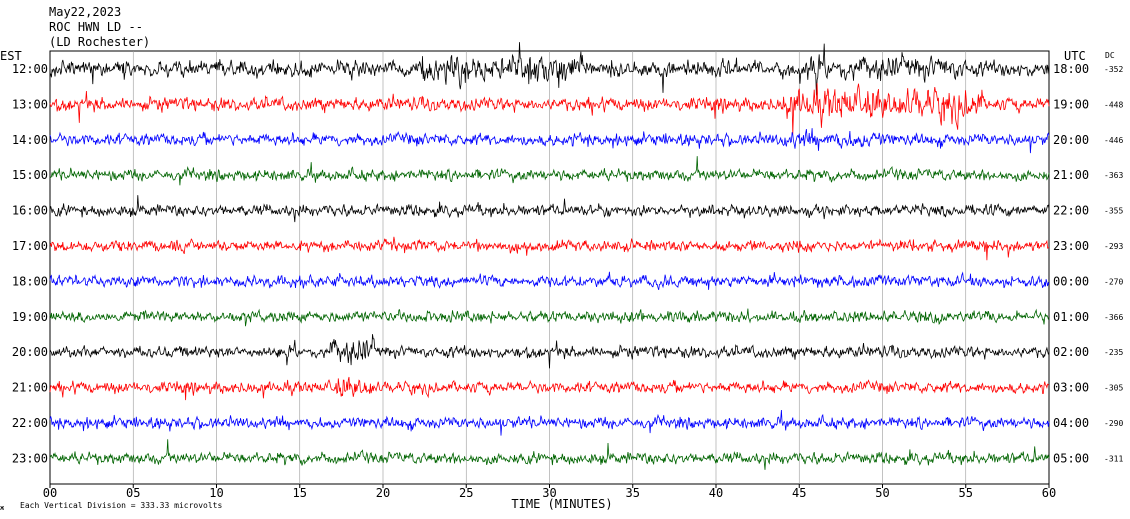 The image size is (1130, 519). Describe the element at coordinates (30, 140) in the screenshot. I see `row-label-est: 14:00` at that location.